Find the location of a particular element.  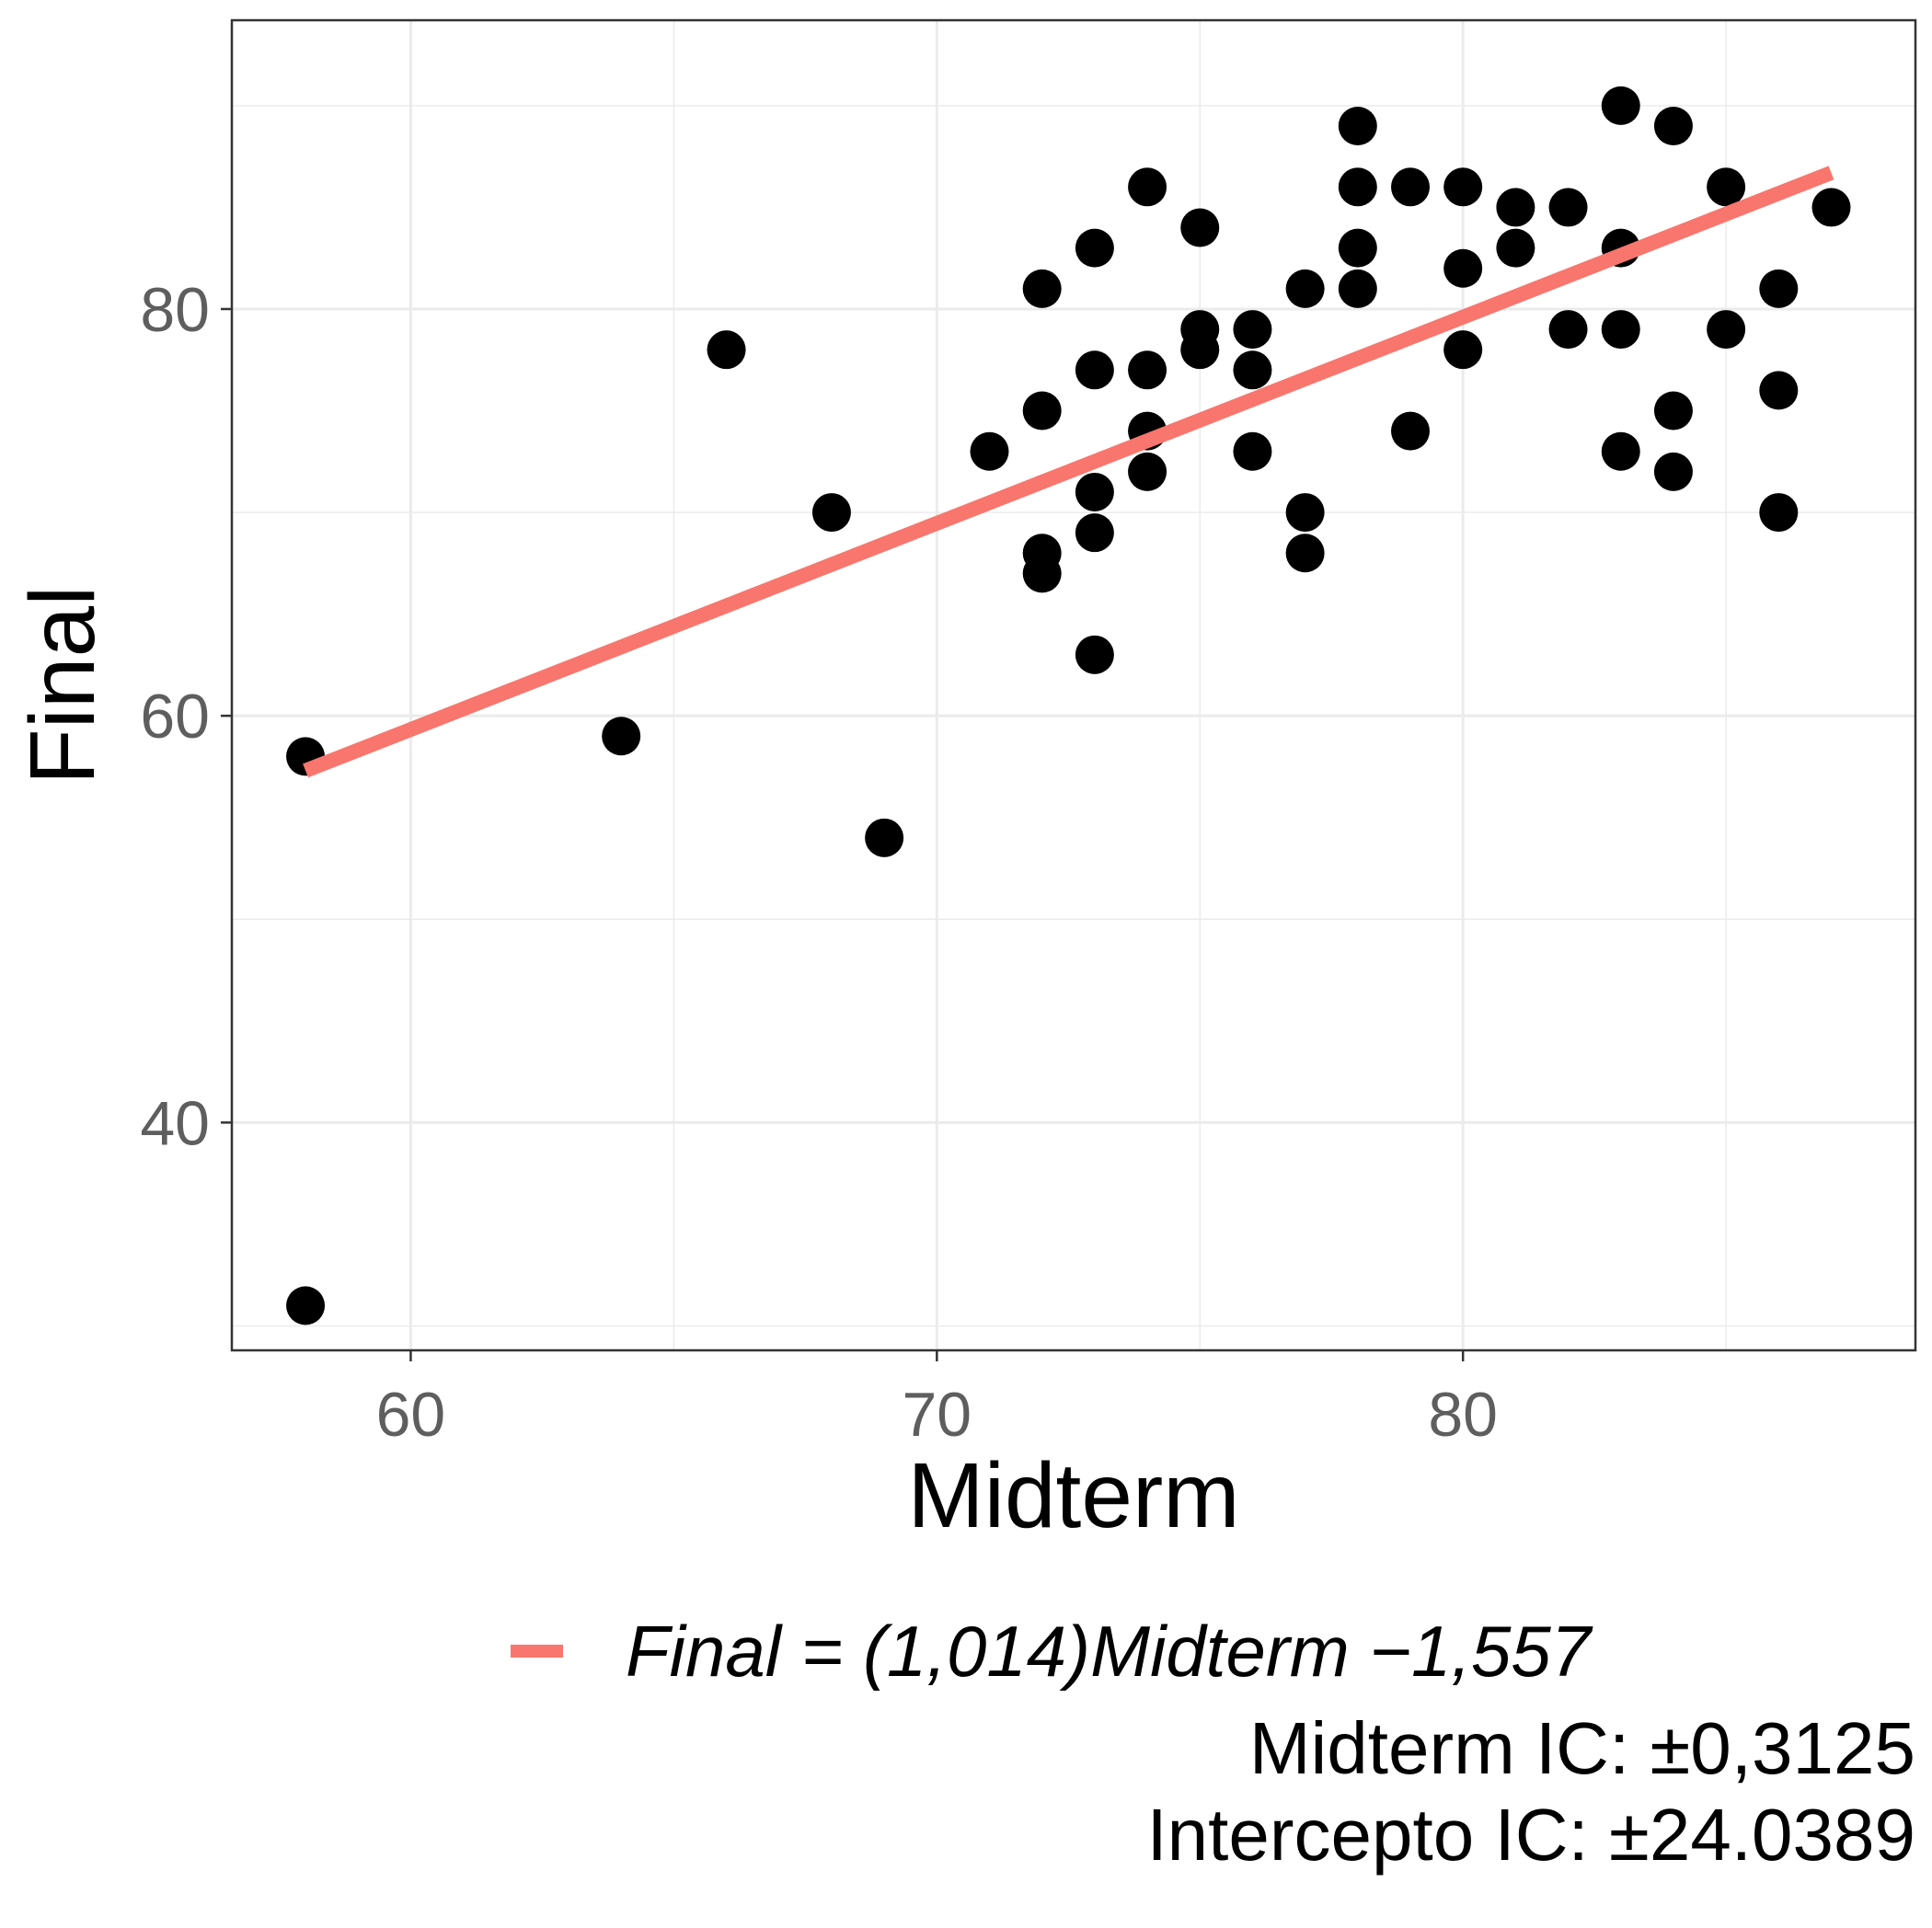

y-axis-ticks: 40 60 80 is located at coordinates (186, 716).